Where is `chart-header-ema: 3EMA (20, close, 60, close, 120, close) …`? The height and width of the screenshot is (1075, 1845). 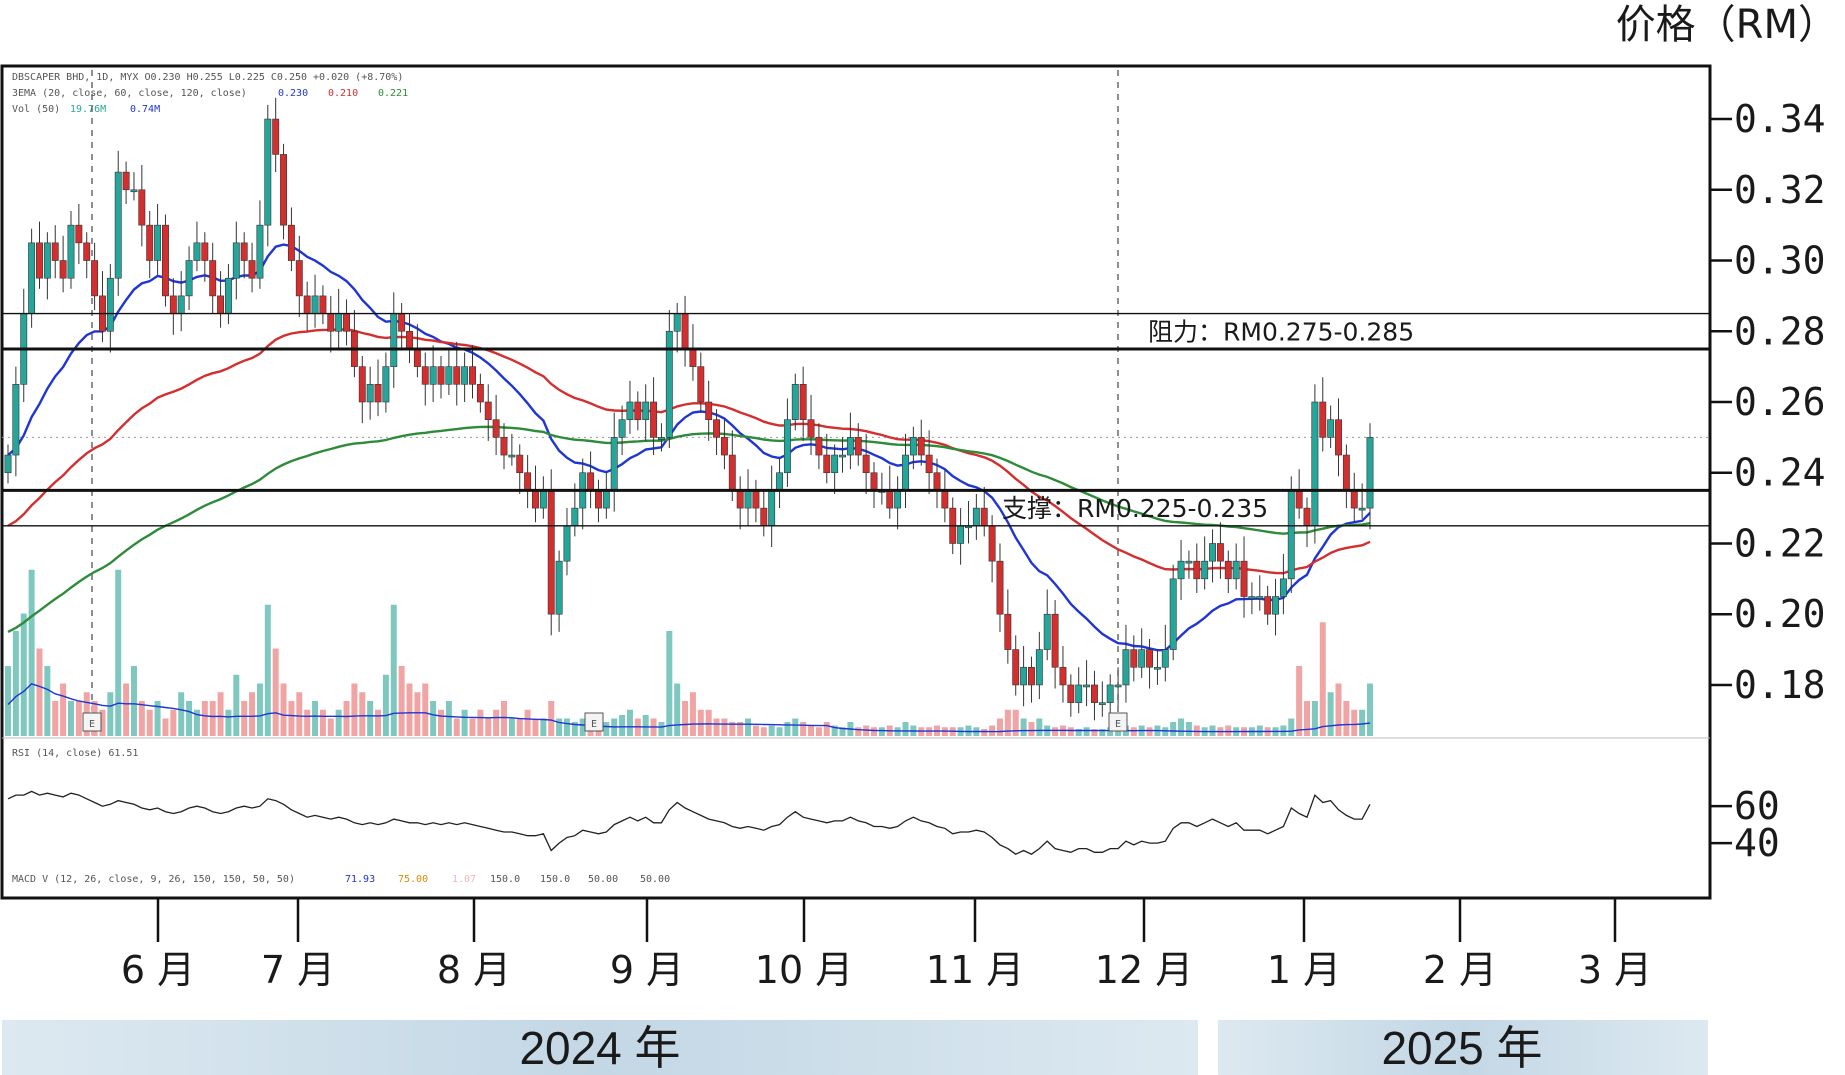
chart-header-ema: 3EMA (20, close, 60, close, 120, close) … is located at coordinates (210, 93).